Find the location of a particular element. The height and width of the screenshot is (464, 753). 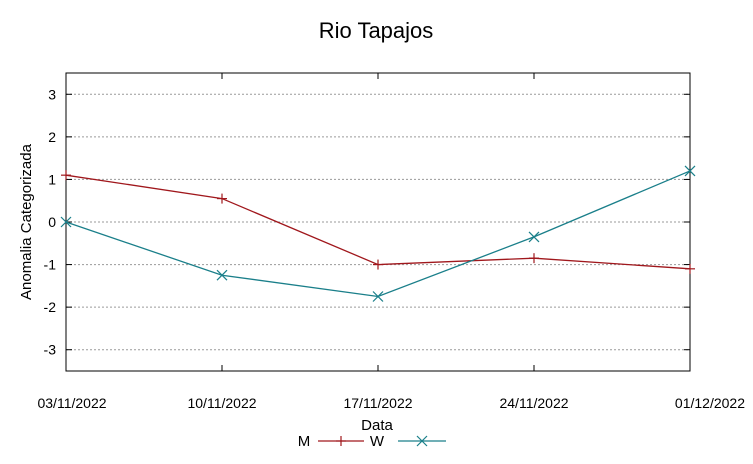

y-axis-label: Anomalia Categorizada is located at coordinates (26, 221).